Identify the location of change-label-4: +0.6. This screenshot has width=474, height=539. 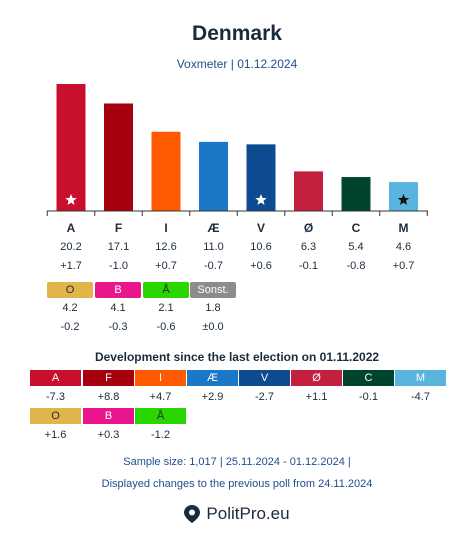
(261, 266).